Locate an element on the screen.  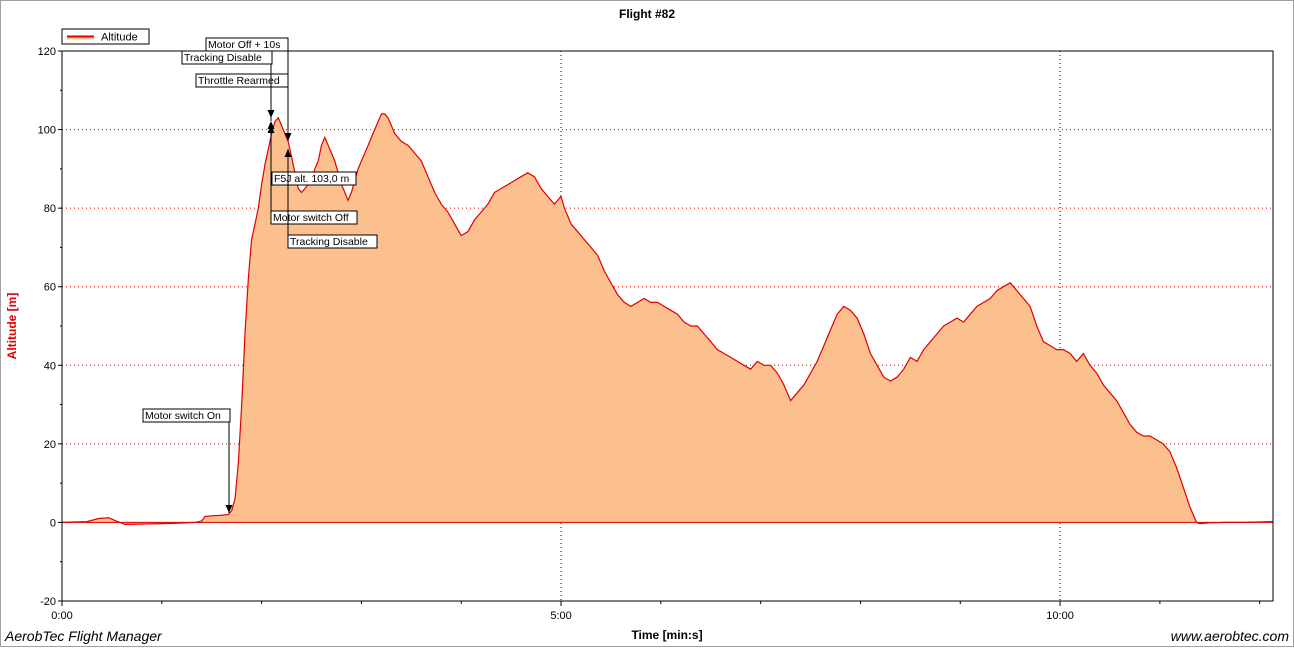
annotation-label: F5J alt. 103,0 m is located at coordinates (312, 179).